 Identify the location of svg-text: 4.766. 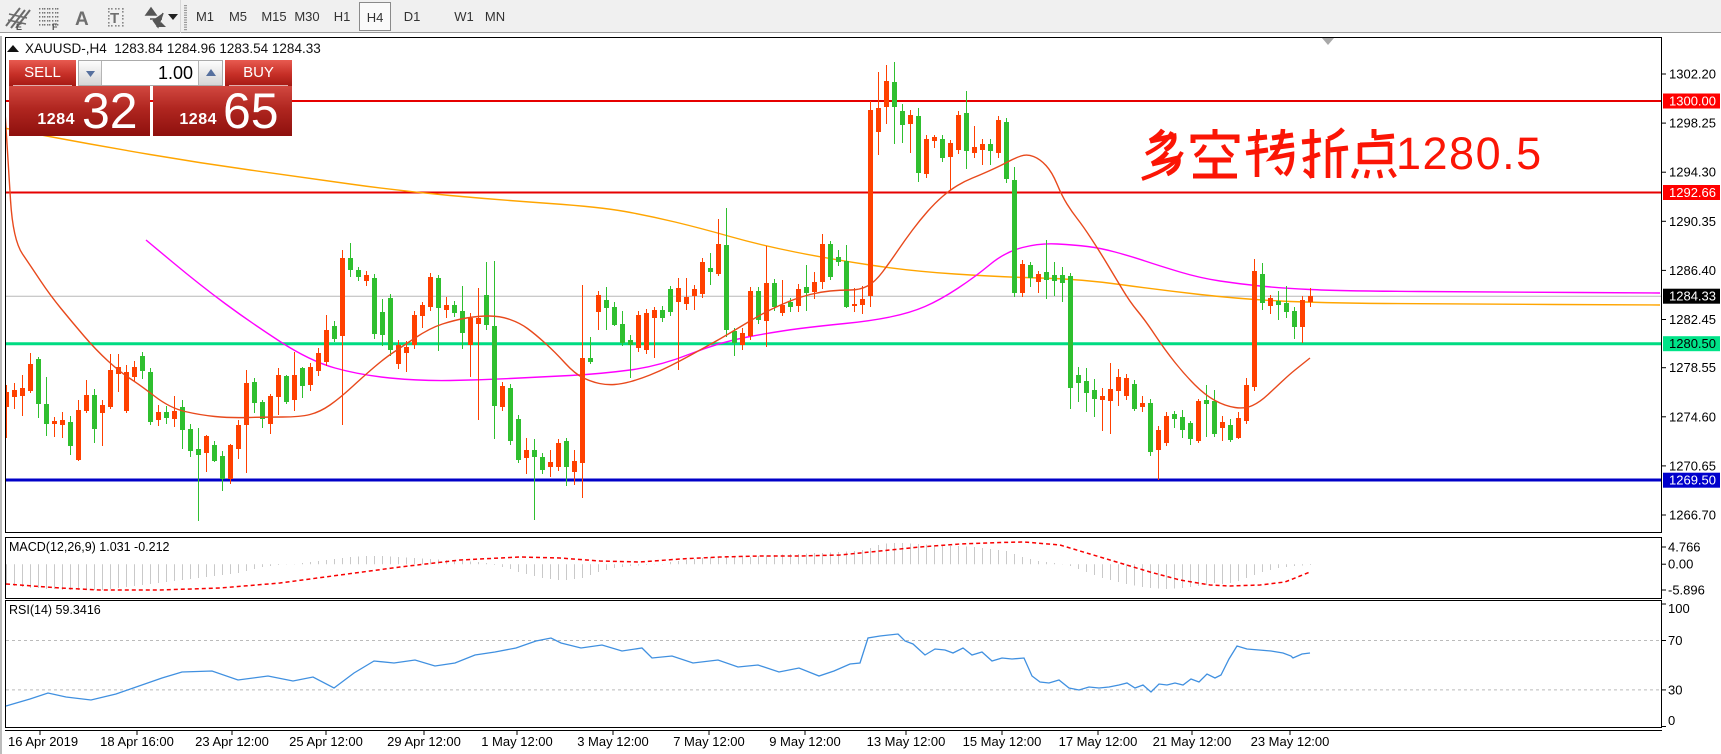
(1684, 547).